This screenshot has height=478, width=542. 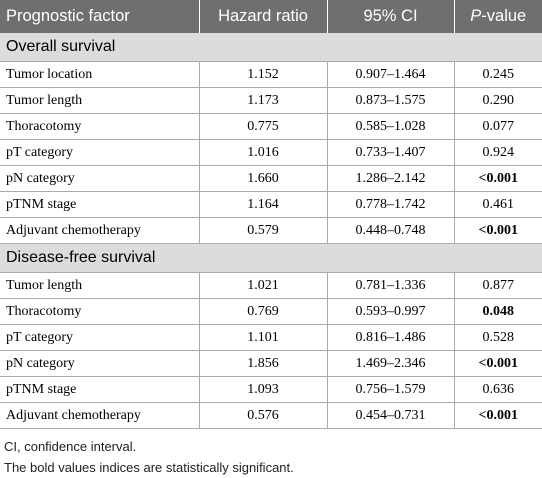 I want to click on table-row: Tumor location 1.152 0.907–1.464 0.245, so click(x=271, y=74).